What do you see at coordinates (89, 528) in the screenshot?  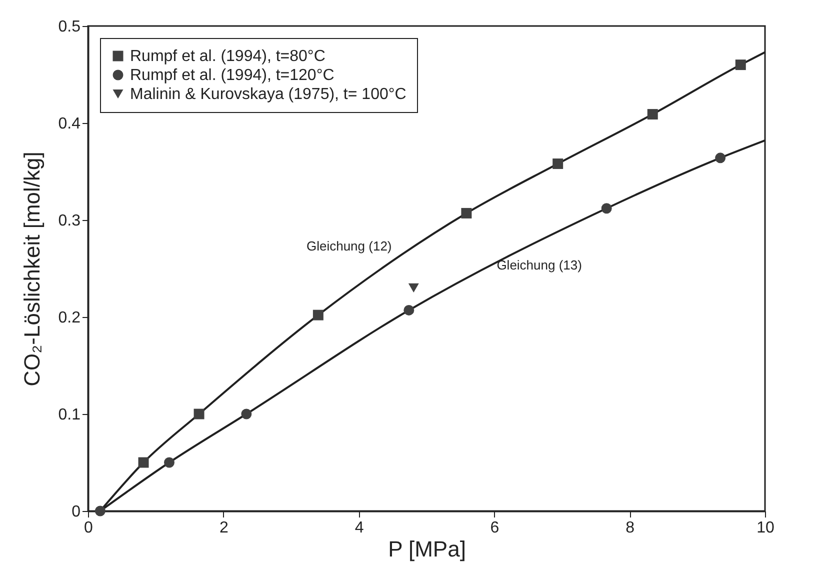 I see `x-tick-label: 0` at bounding box center [89, 528].